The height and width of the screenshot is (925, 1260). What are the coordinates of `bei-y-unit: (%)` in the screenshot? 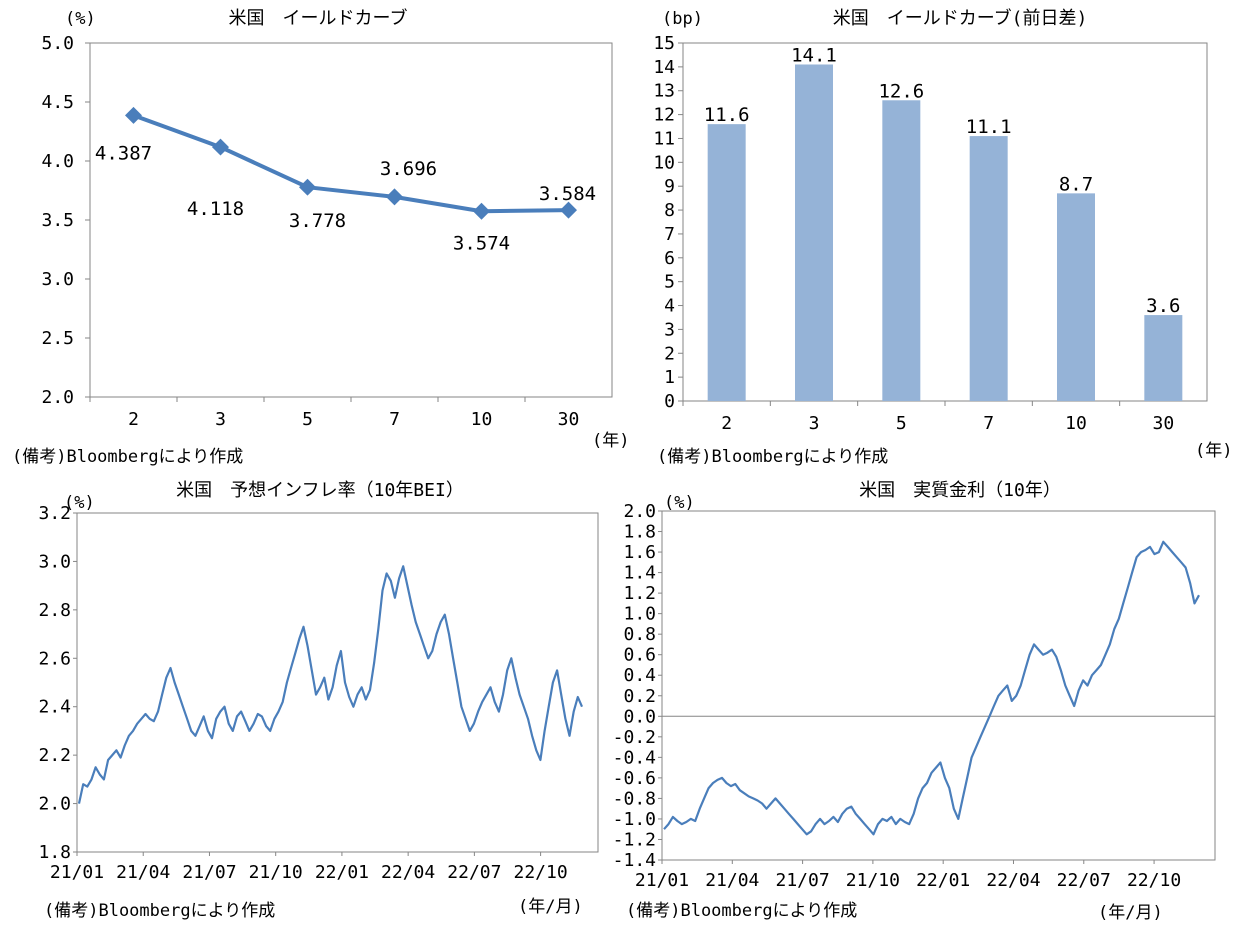 It's located at (79, 503).